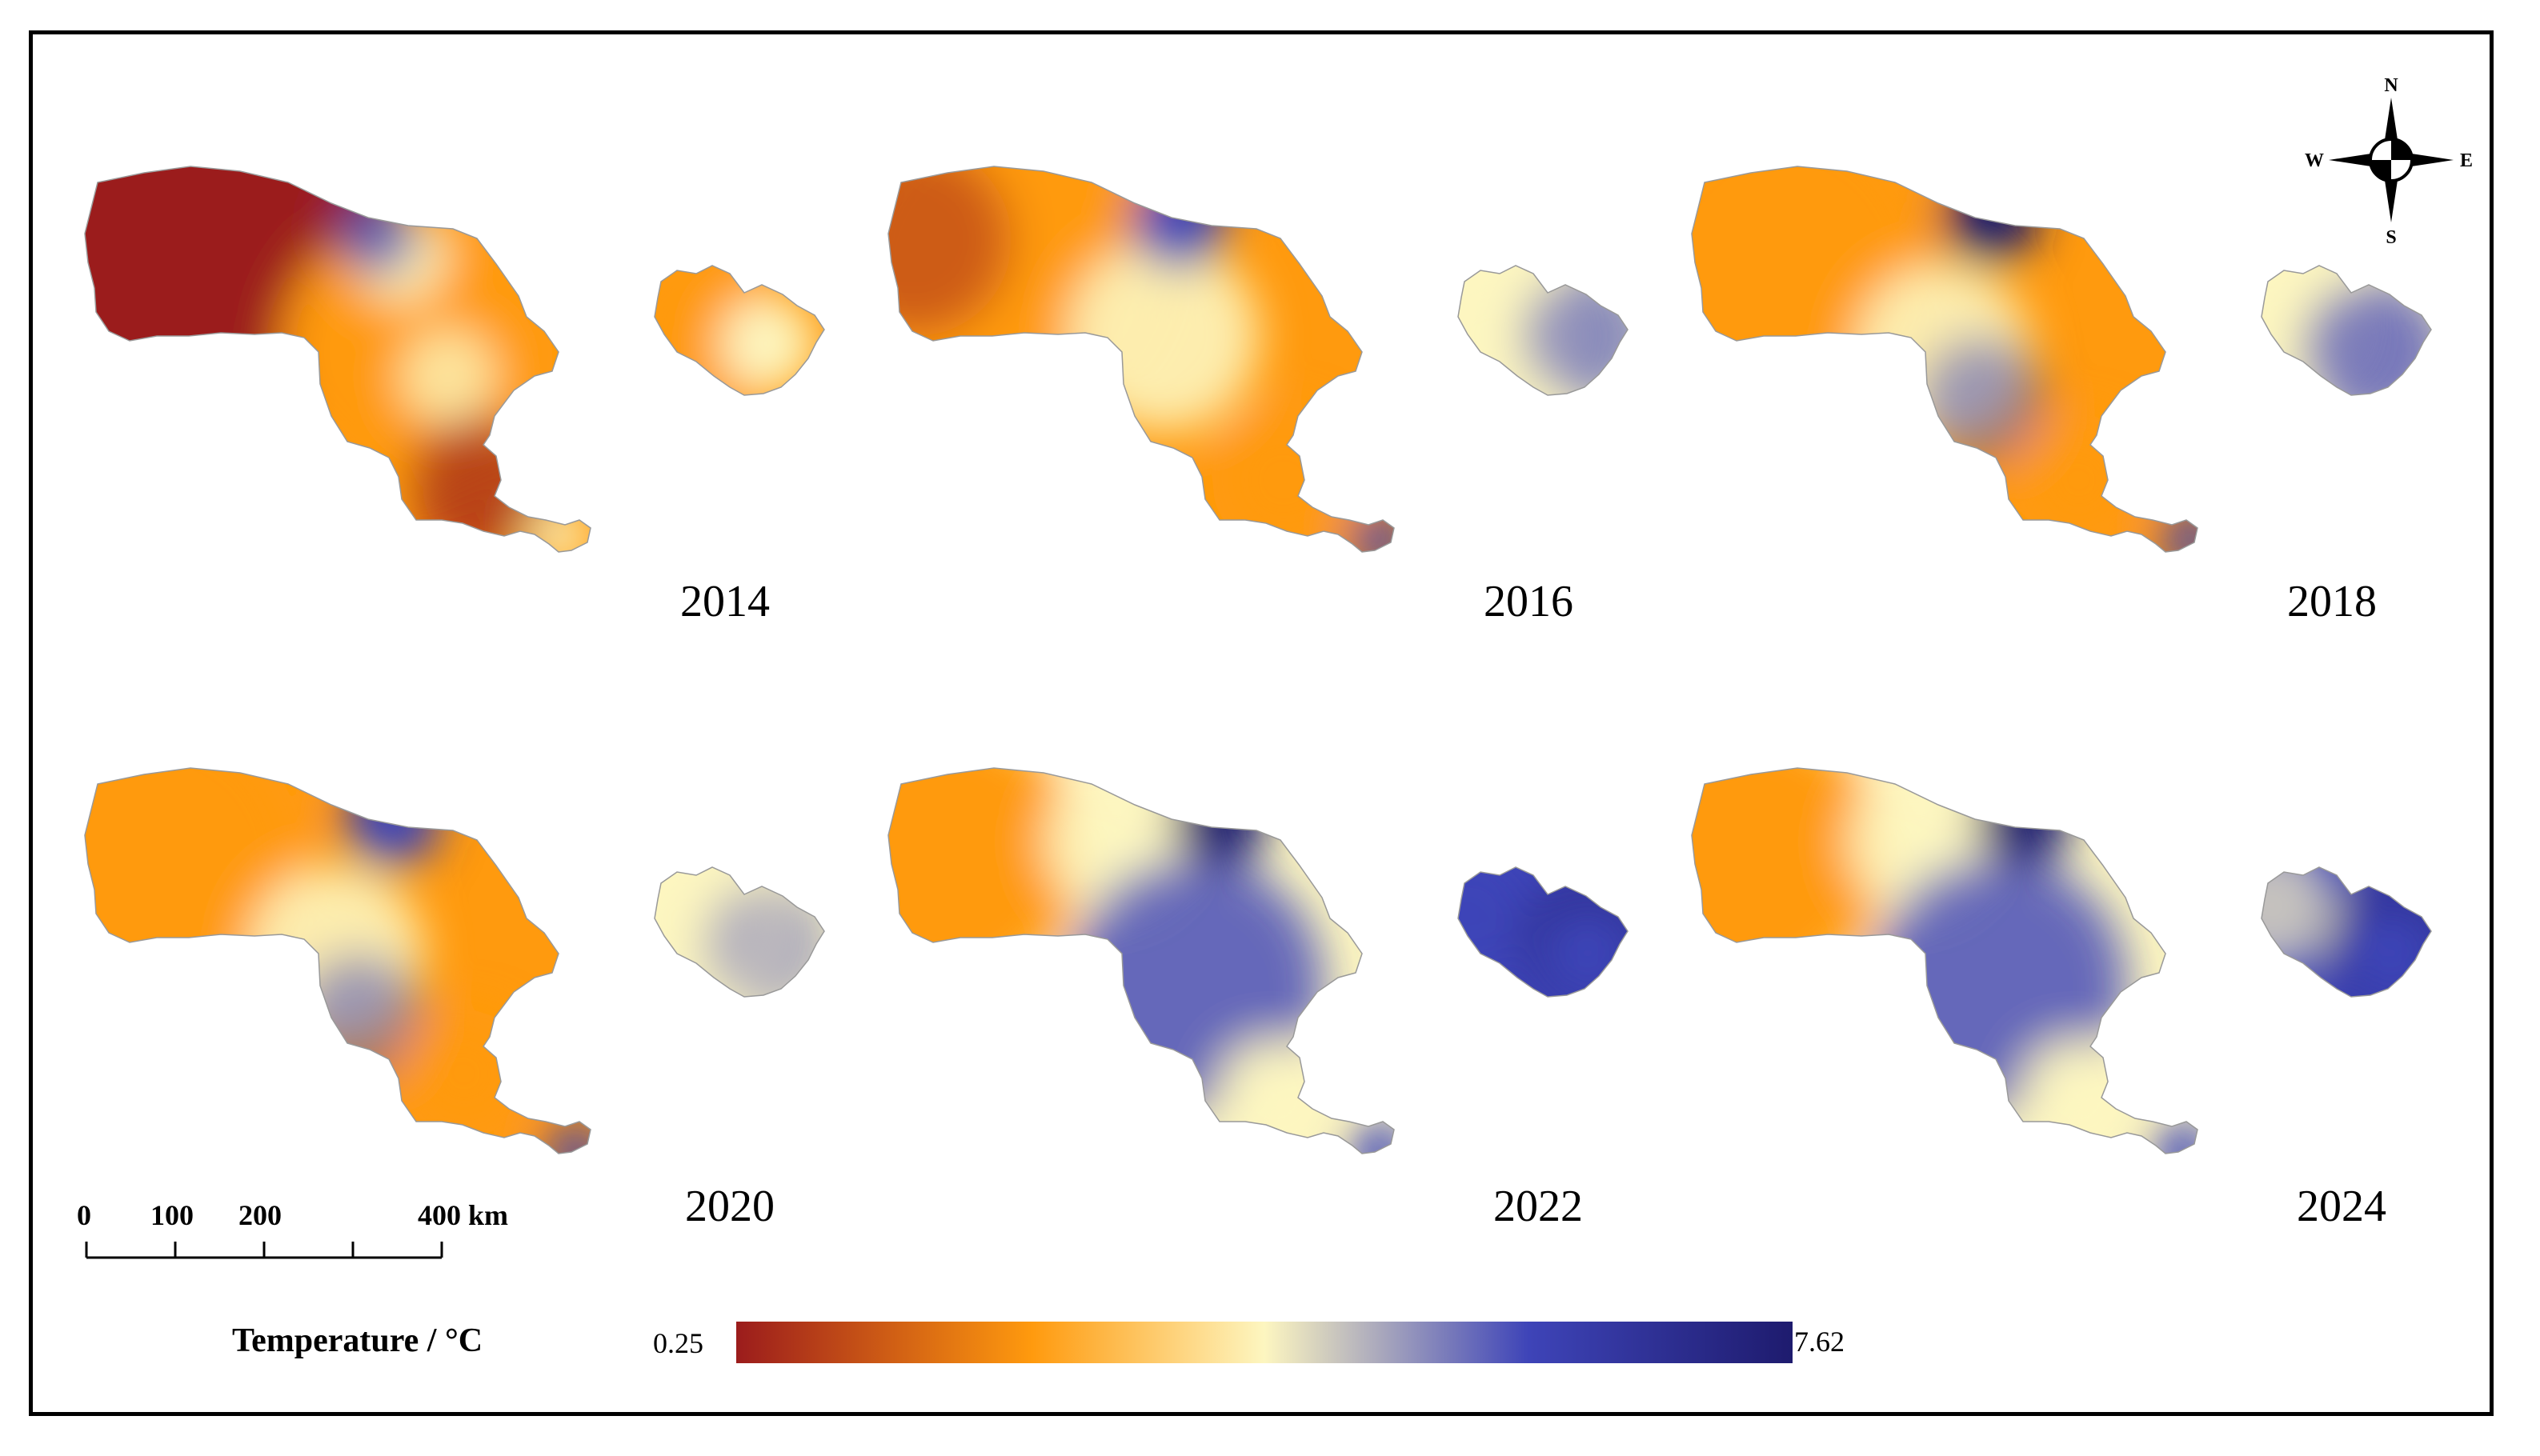  Describe the element at coordinates (455, 359) in the screenshot. I see `map-panel-2014` at that location.